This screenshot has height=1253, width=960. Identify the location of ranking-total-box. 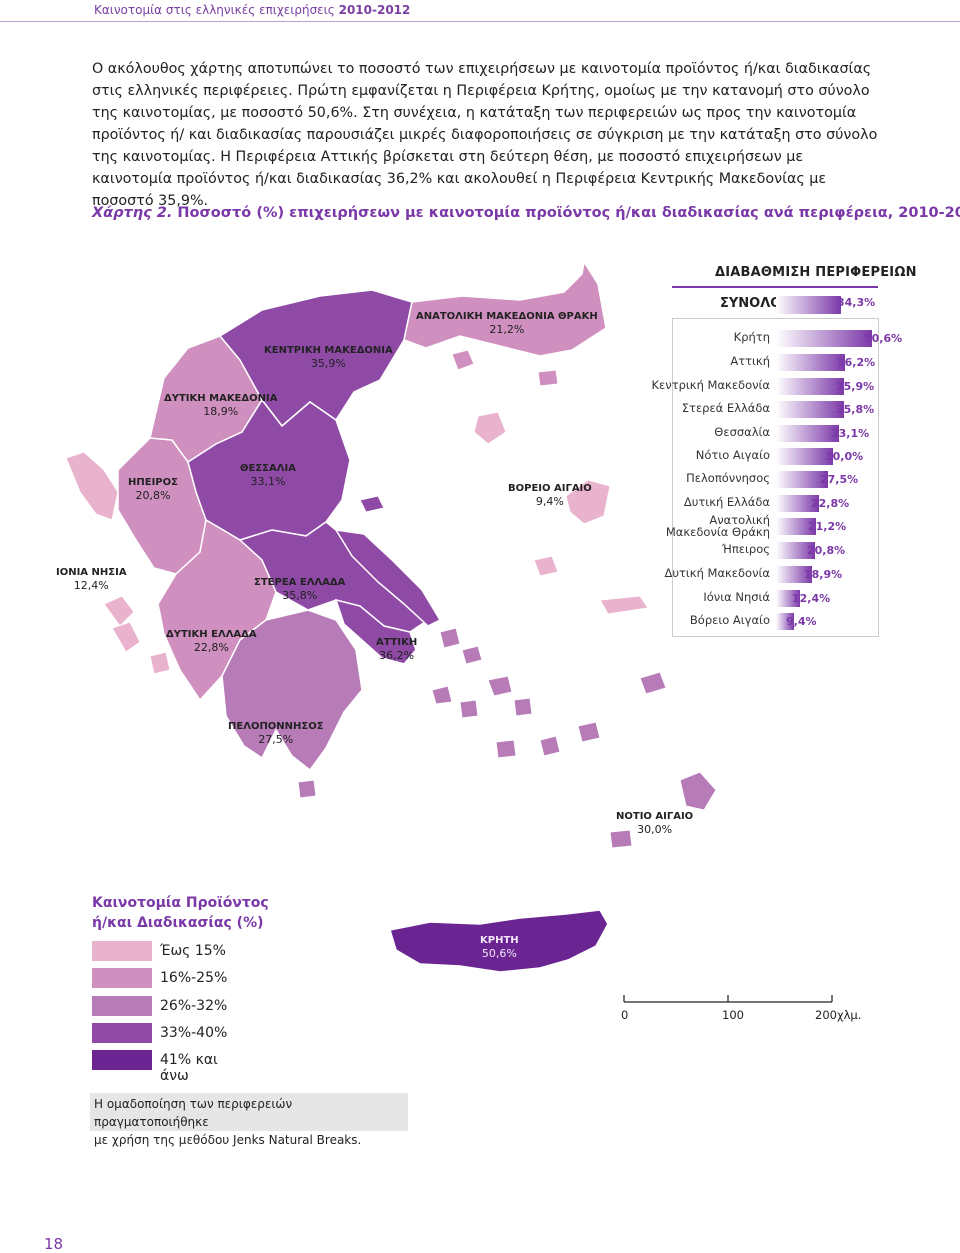
(775, 477).